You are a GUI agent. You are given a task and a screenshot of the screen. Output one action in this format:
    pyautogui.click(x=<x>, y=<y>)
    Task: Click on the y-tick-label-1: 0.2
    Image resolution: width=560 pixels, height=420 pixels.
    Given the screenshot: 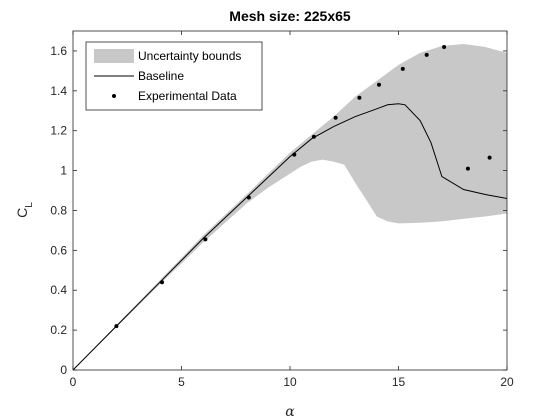 What is the action you would take?
    pyautogui.click(x=58, y=330)
    